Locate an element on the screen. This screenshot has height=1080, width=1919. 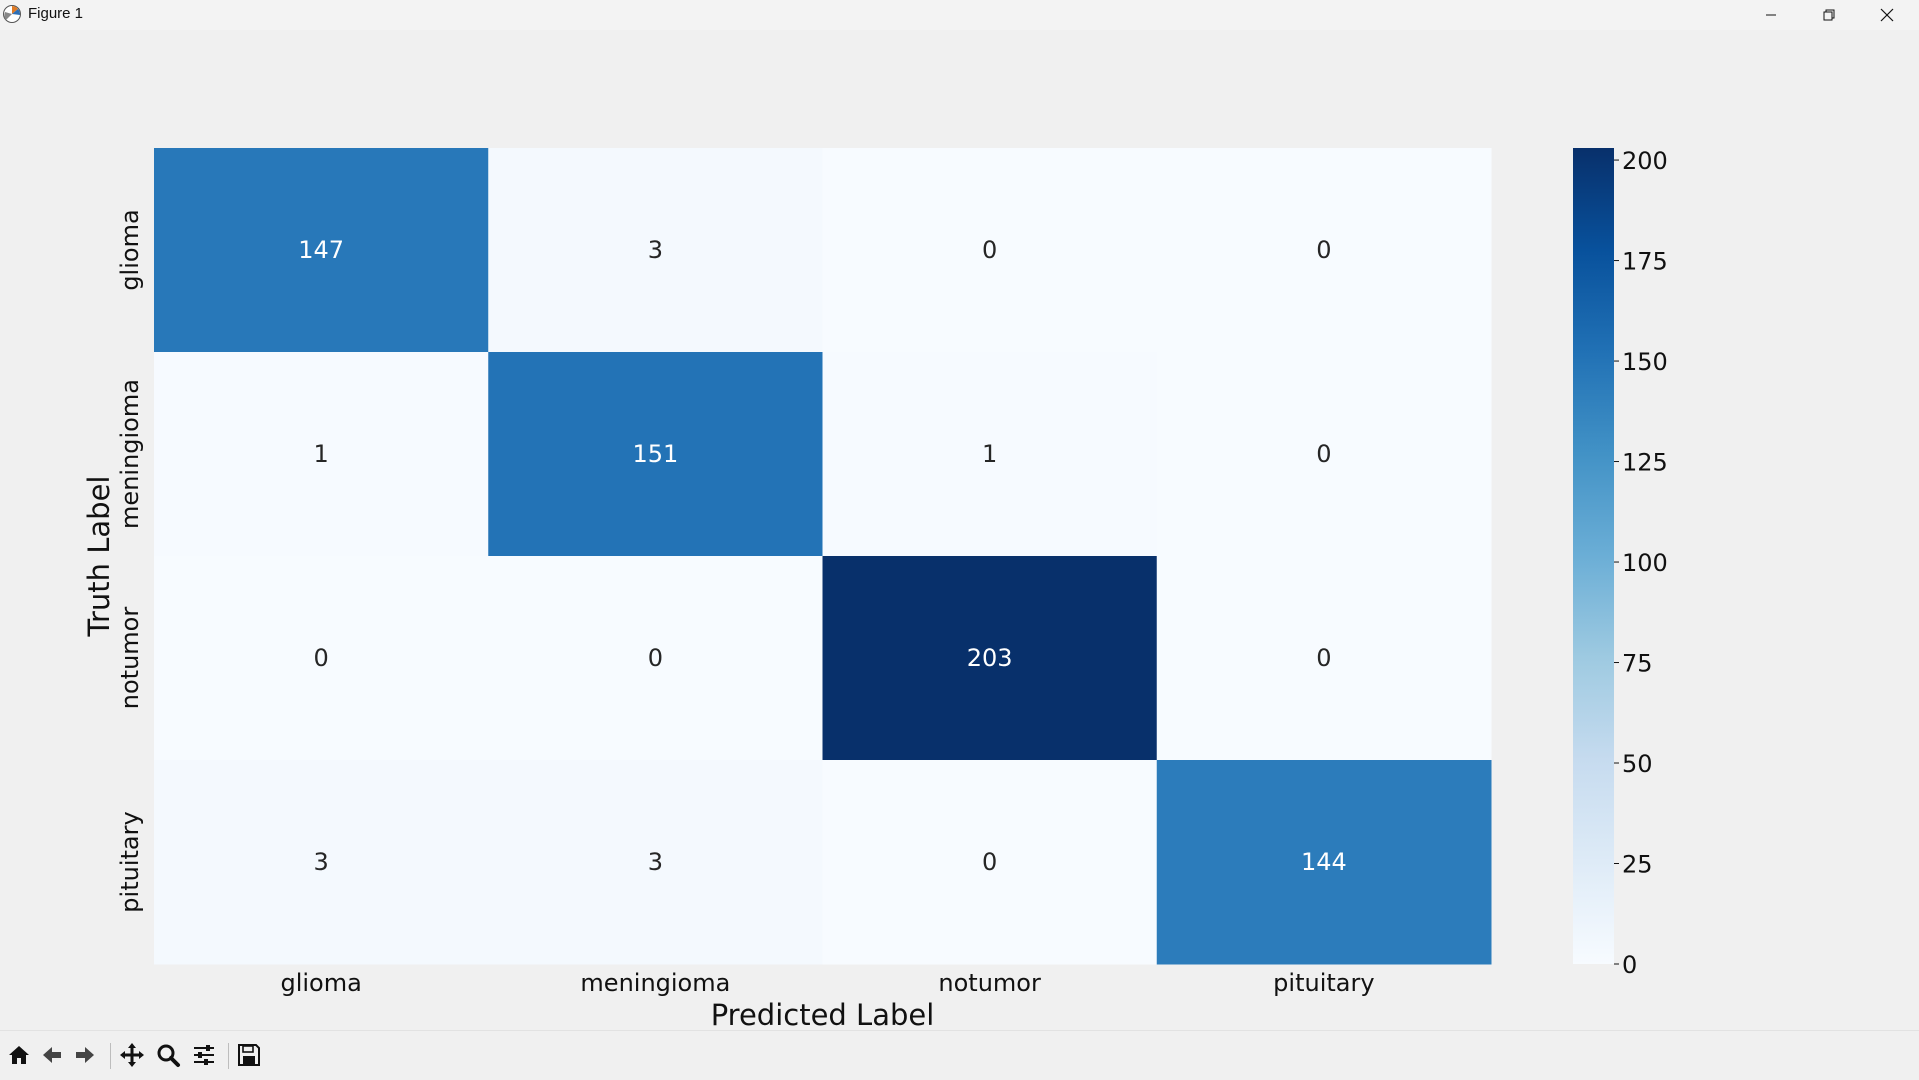
window-title: Figure 1 is located at coordinates (56, 13).